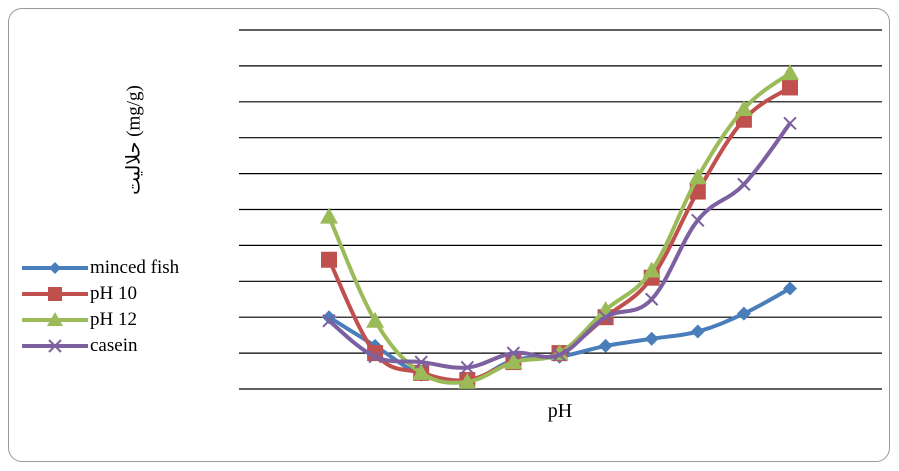 This screenshot has width=899, height=471. Describe the element at coordinates (135, 267) in the screenshot. I see `legend-label: minced fish` at that location.